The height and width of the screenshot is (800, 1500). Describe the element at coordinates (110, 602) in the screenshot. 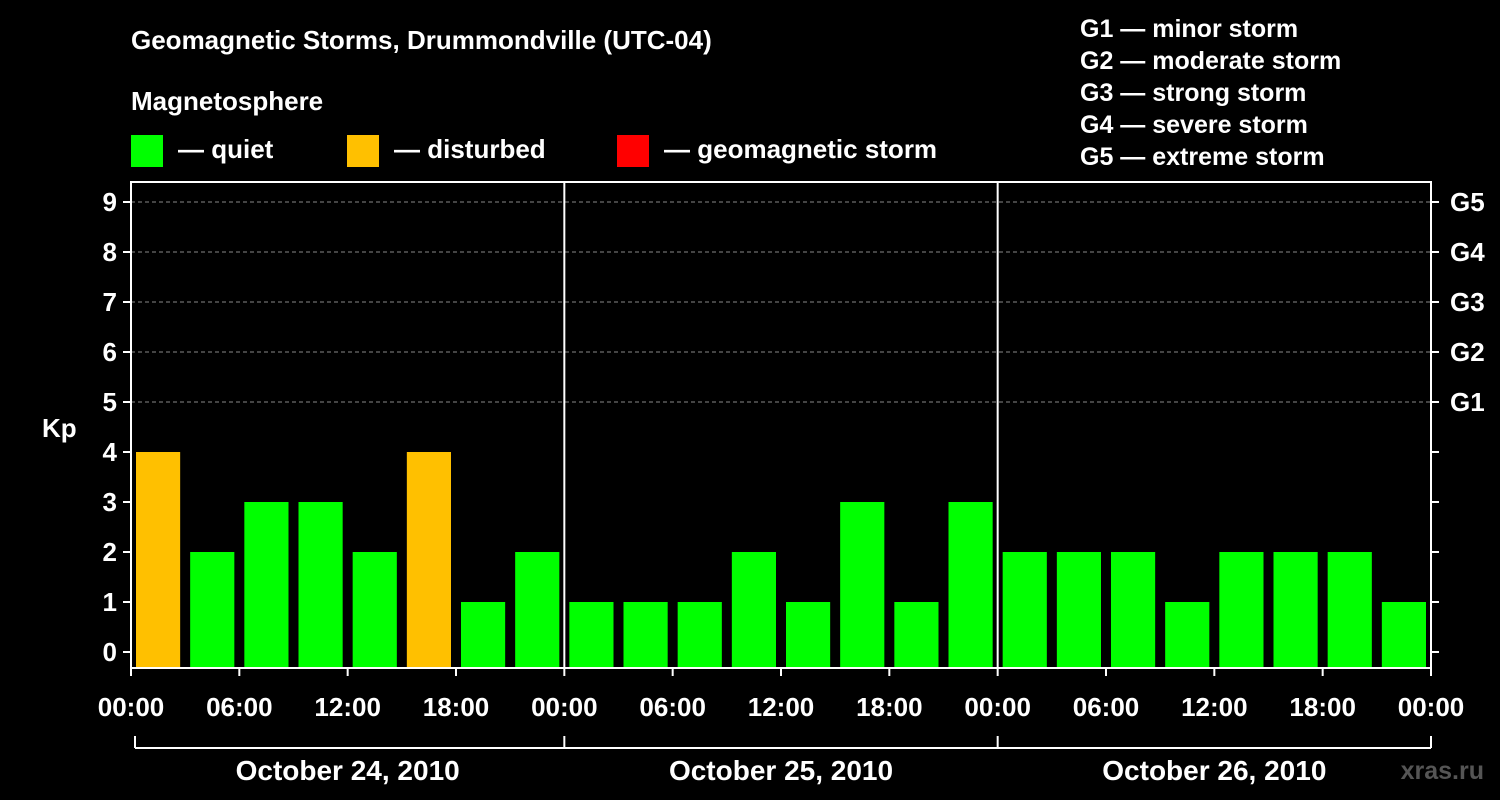

I see `y-tick-label: 1` at that location.